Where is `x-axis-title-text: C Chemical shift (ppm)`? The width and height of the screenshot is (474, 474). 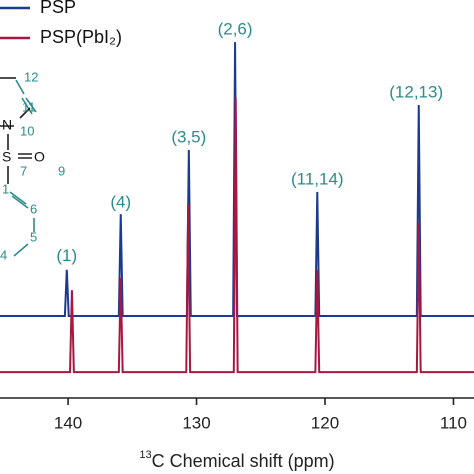 x-axis-title-text: C Chemical shift (ppm) is located at coordinates (243, 461).